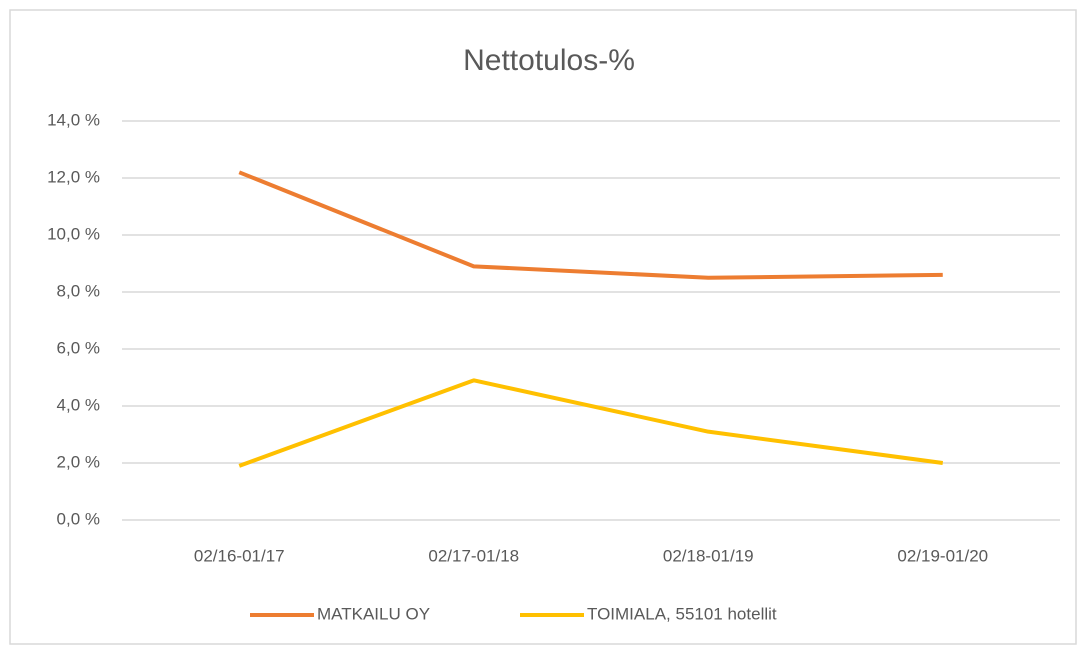 The width and height of the screenshot is (1088, 654). Describe the element at coordinates (78, 404) in the screenshot. I see `y-tick-label: 4,0 %` at that location.